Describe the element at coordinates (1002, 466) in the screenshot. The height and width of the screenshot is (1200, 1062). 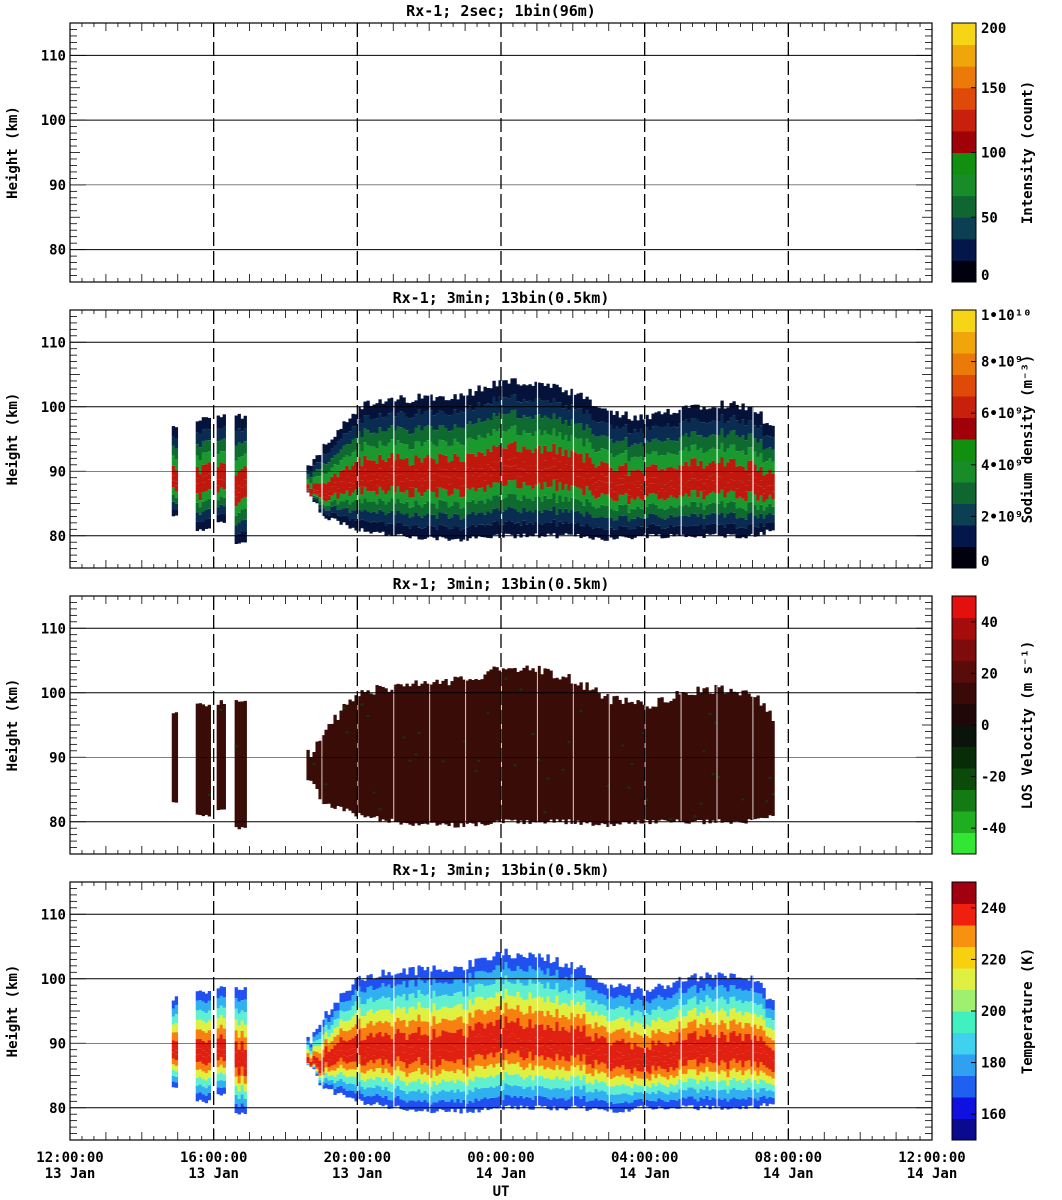
I see `colorbar-tick-label: 4•10⁹` at that location.